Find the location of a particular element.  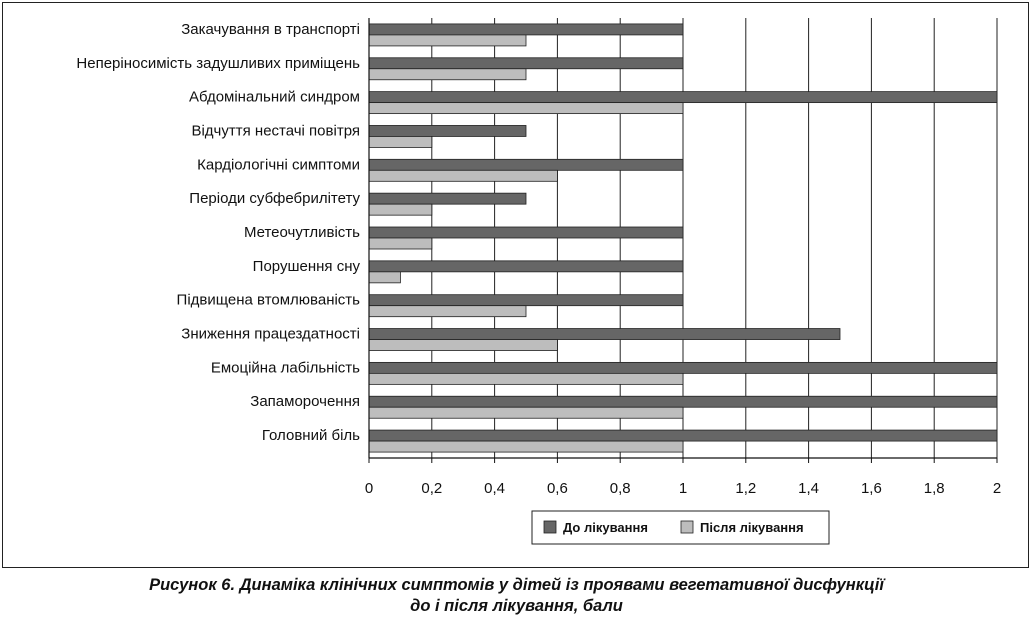

category-label: Періоди субфебрилітету is located at coordinates (274, 198).